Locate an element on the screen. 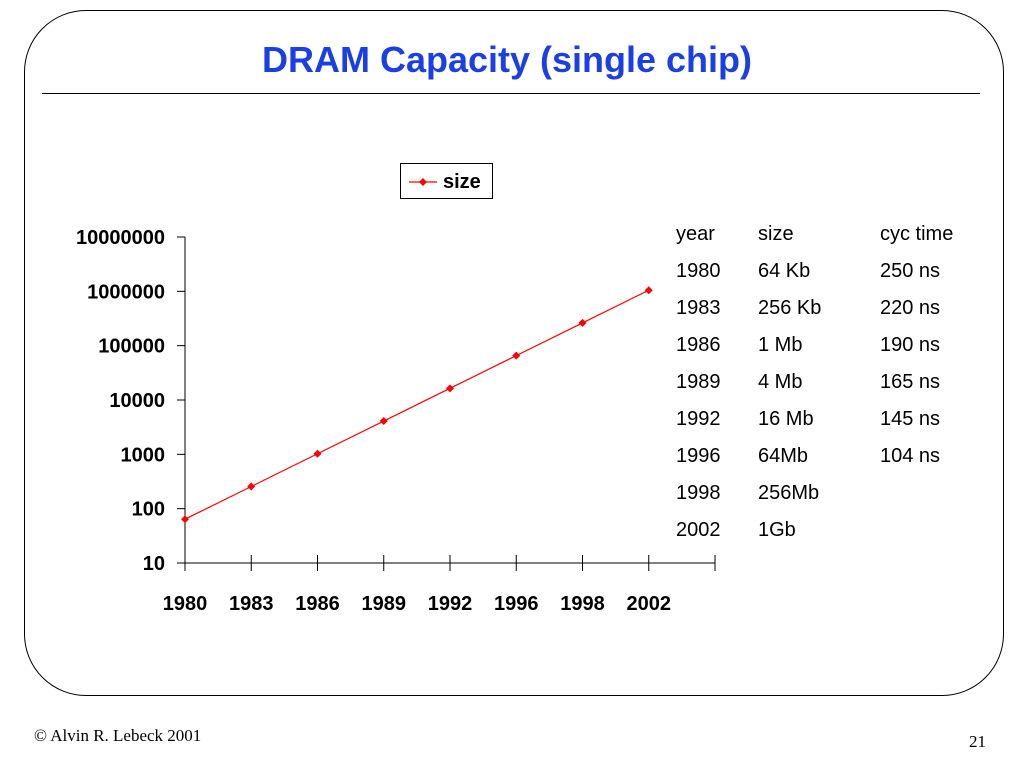 The image size is (1024, 768). y-tick-label: 10000 is located at coordinates (137, 401).